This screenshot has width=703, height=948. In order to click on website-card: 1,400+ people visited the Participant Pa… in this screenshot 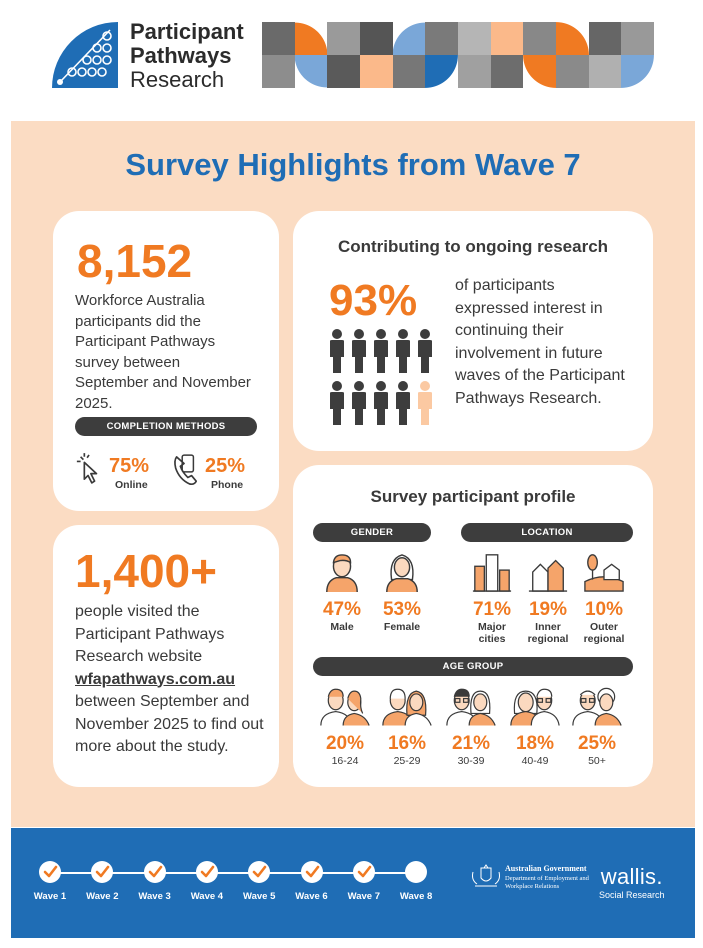, I will do `click(166, 656)`.